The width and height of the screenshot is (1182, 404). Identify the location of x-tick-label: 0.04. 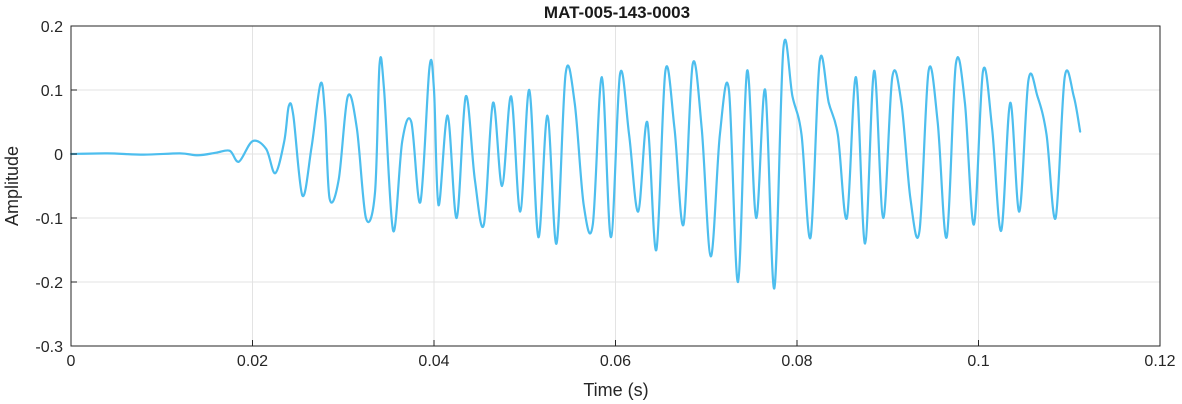
(433, 361).